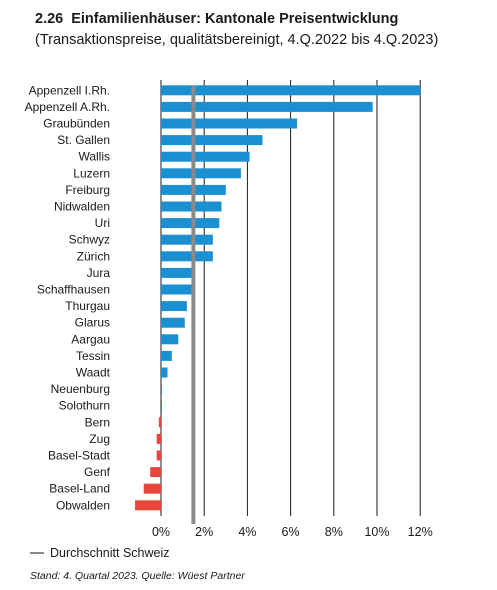 The height and width of the screenshot is (590, 497). I want to click on x-tick-label: 8%, so click(334, 532).